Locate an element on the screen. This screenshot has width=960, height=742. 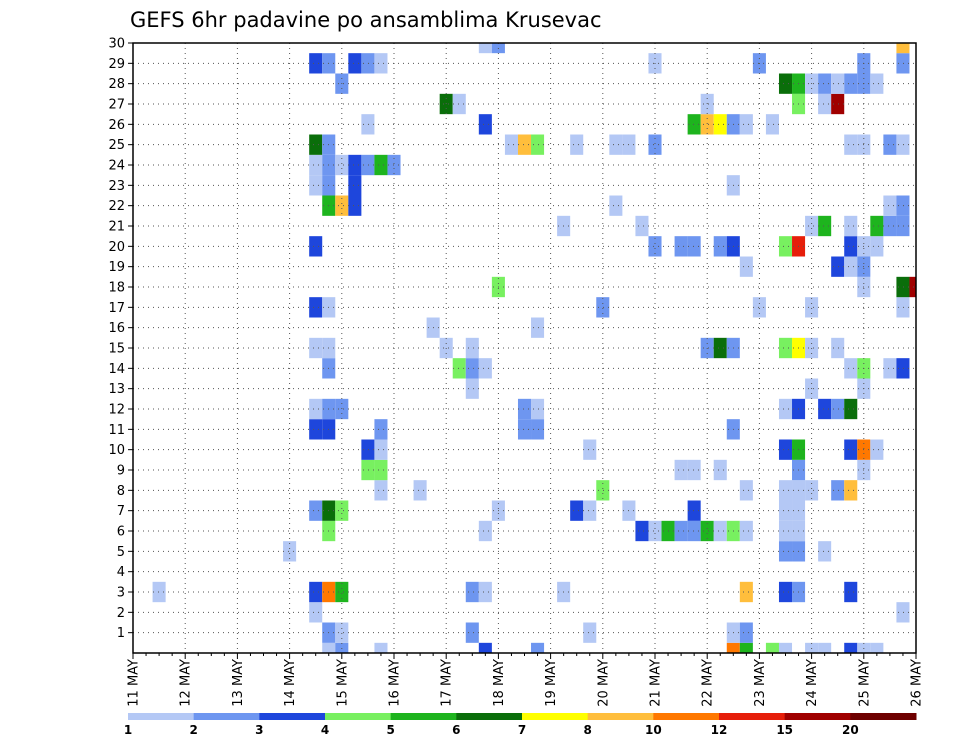
y-tick-label: 28 is located at coordinates (116, 84).